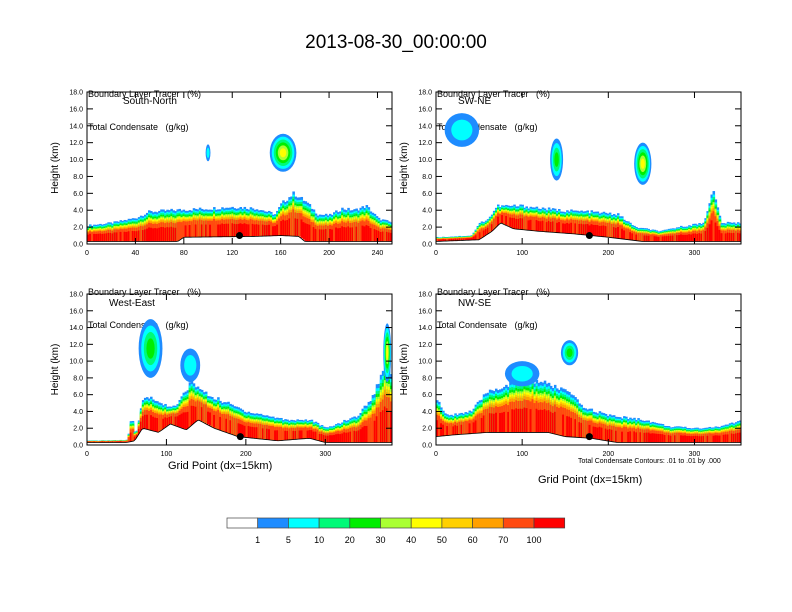 Image resolution: width=792 pixels, height=612 pixels. I want to click on panel-label: South-North, so click(150, 101).